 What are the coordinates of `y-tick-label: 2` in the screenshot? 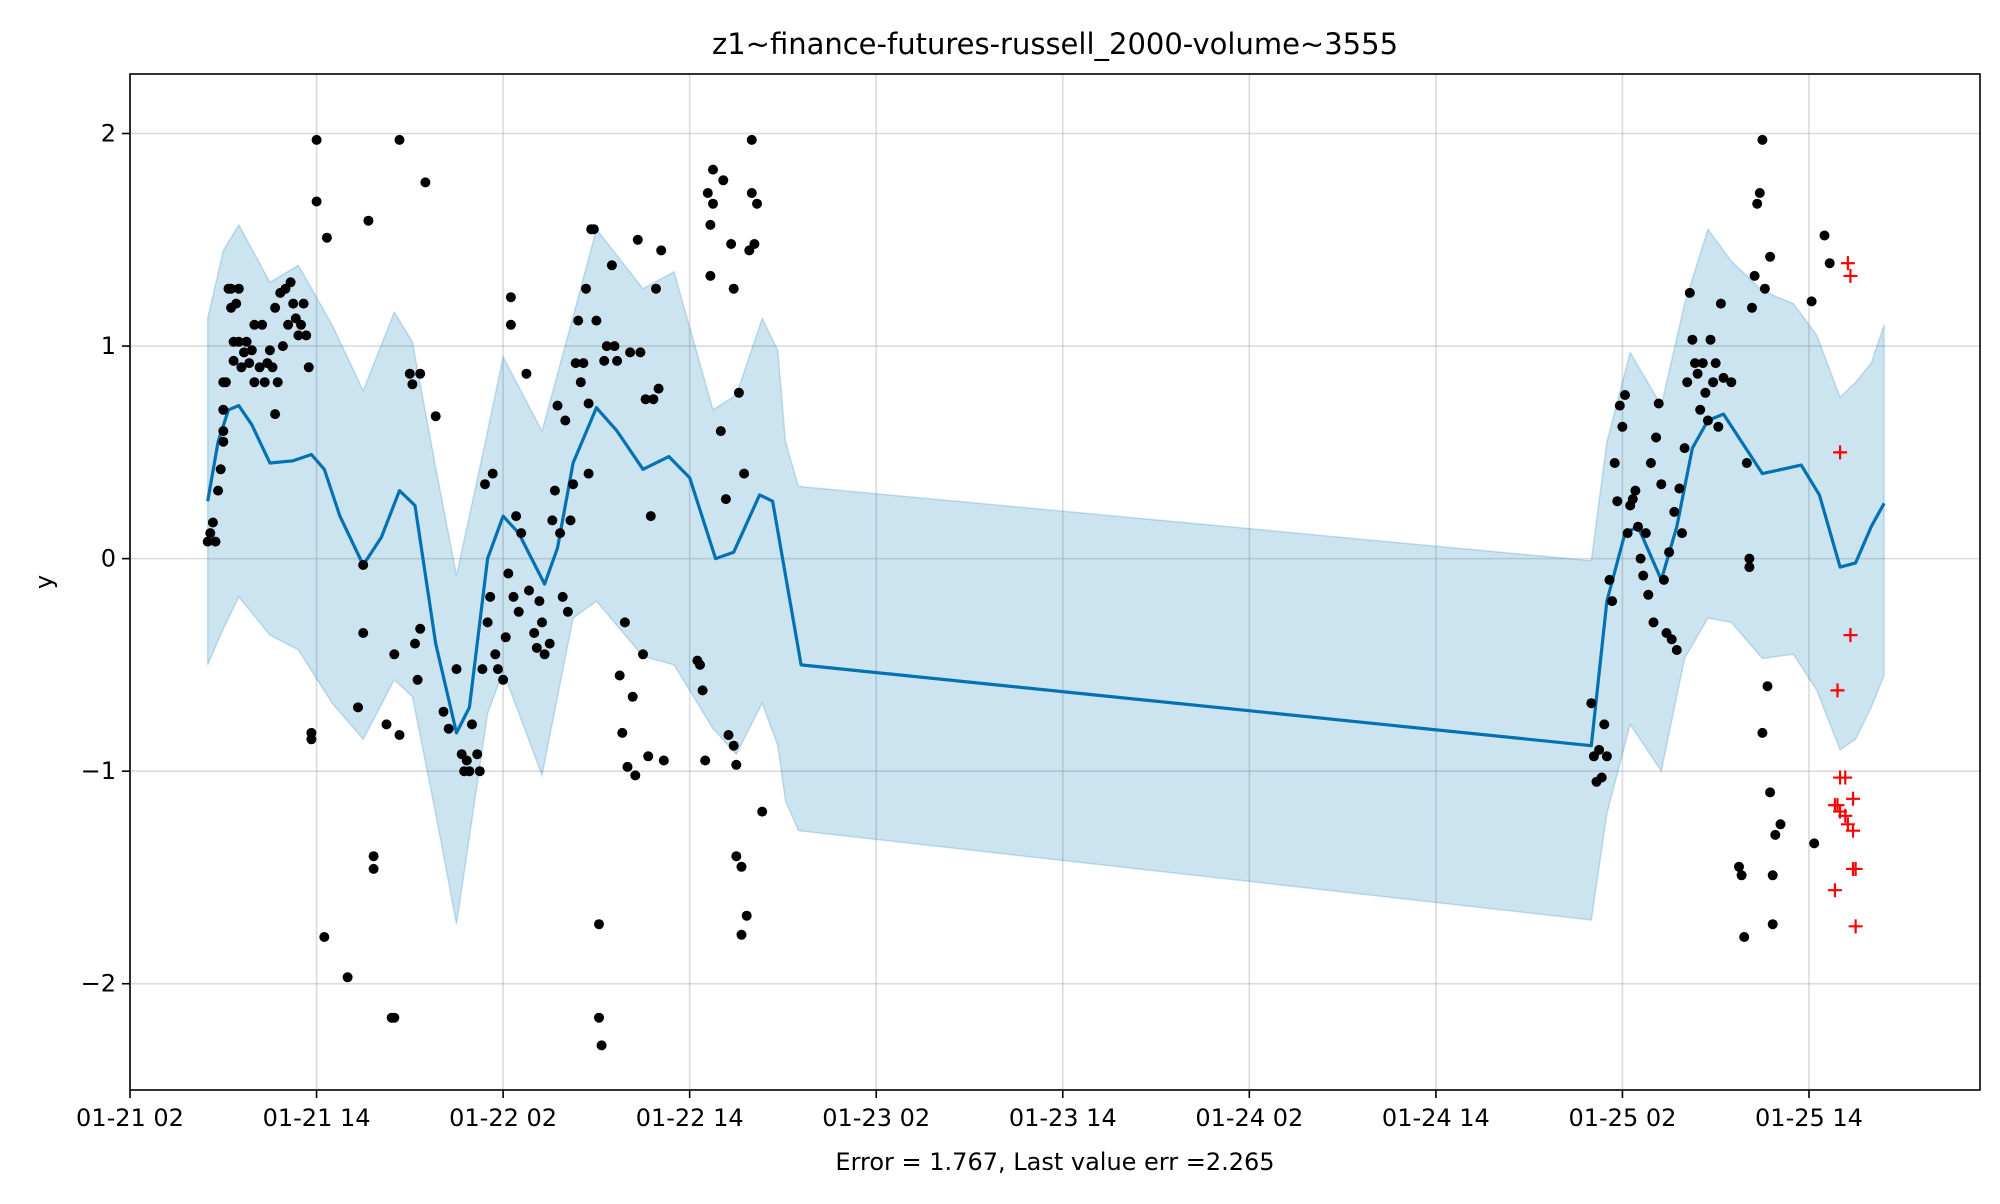 It's located at (108, 134).